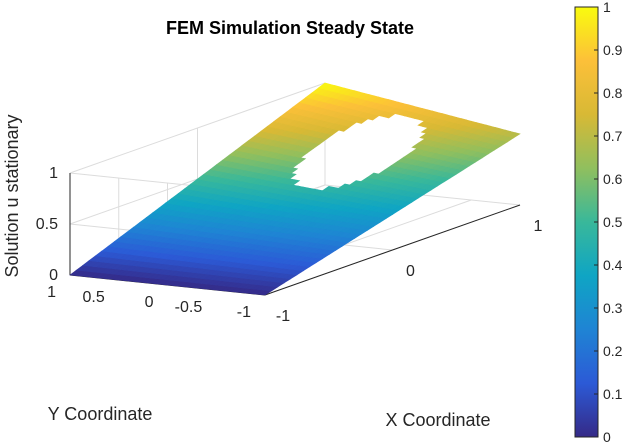 This screenshot has height=447, width=641. What do you see at coordinates (283, 316) in the screenshot?
I see `x-tick-label: -1` at bounding box center [283, 316].